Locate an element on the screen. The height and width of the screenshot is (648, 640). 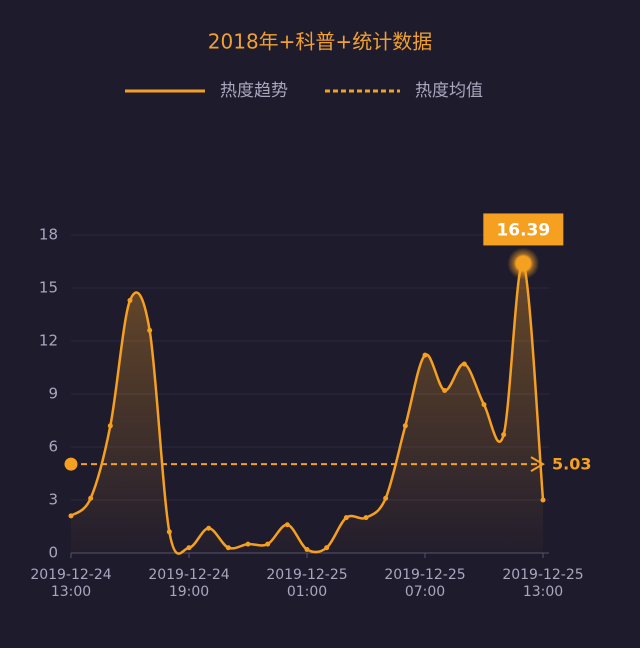
x-tick-label: 07:00 is located at coordinates (425, 592).